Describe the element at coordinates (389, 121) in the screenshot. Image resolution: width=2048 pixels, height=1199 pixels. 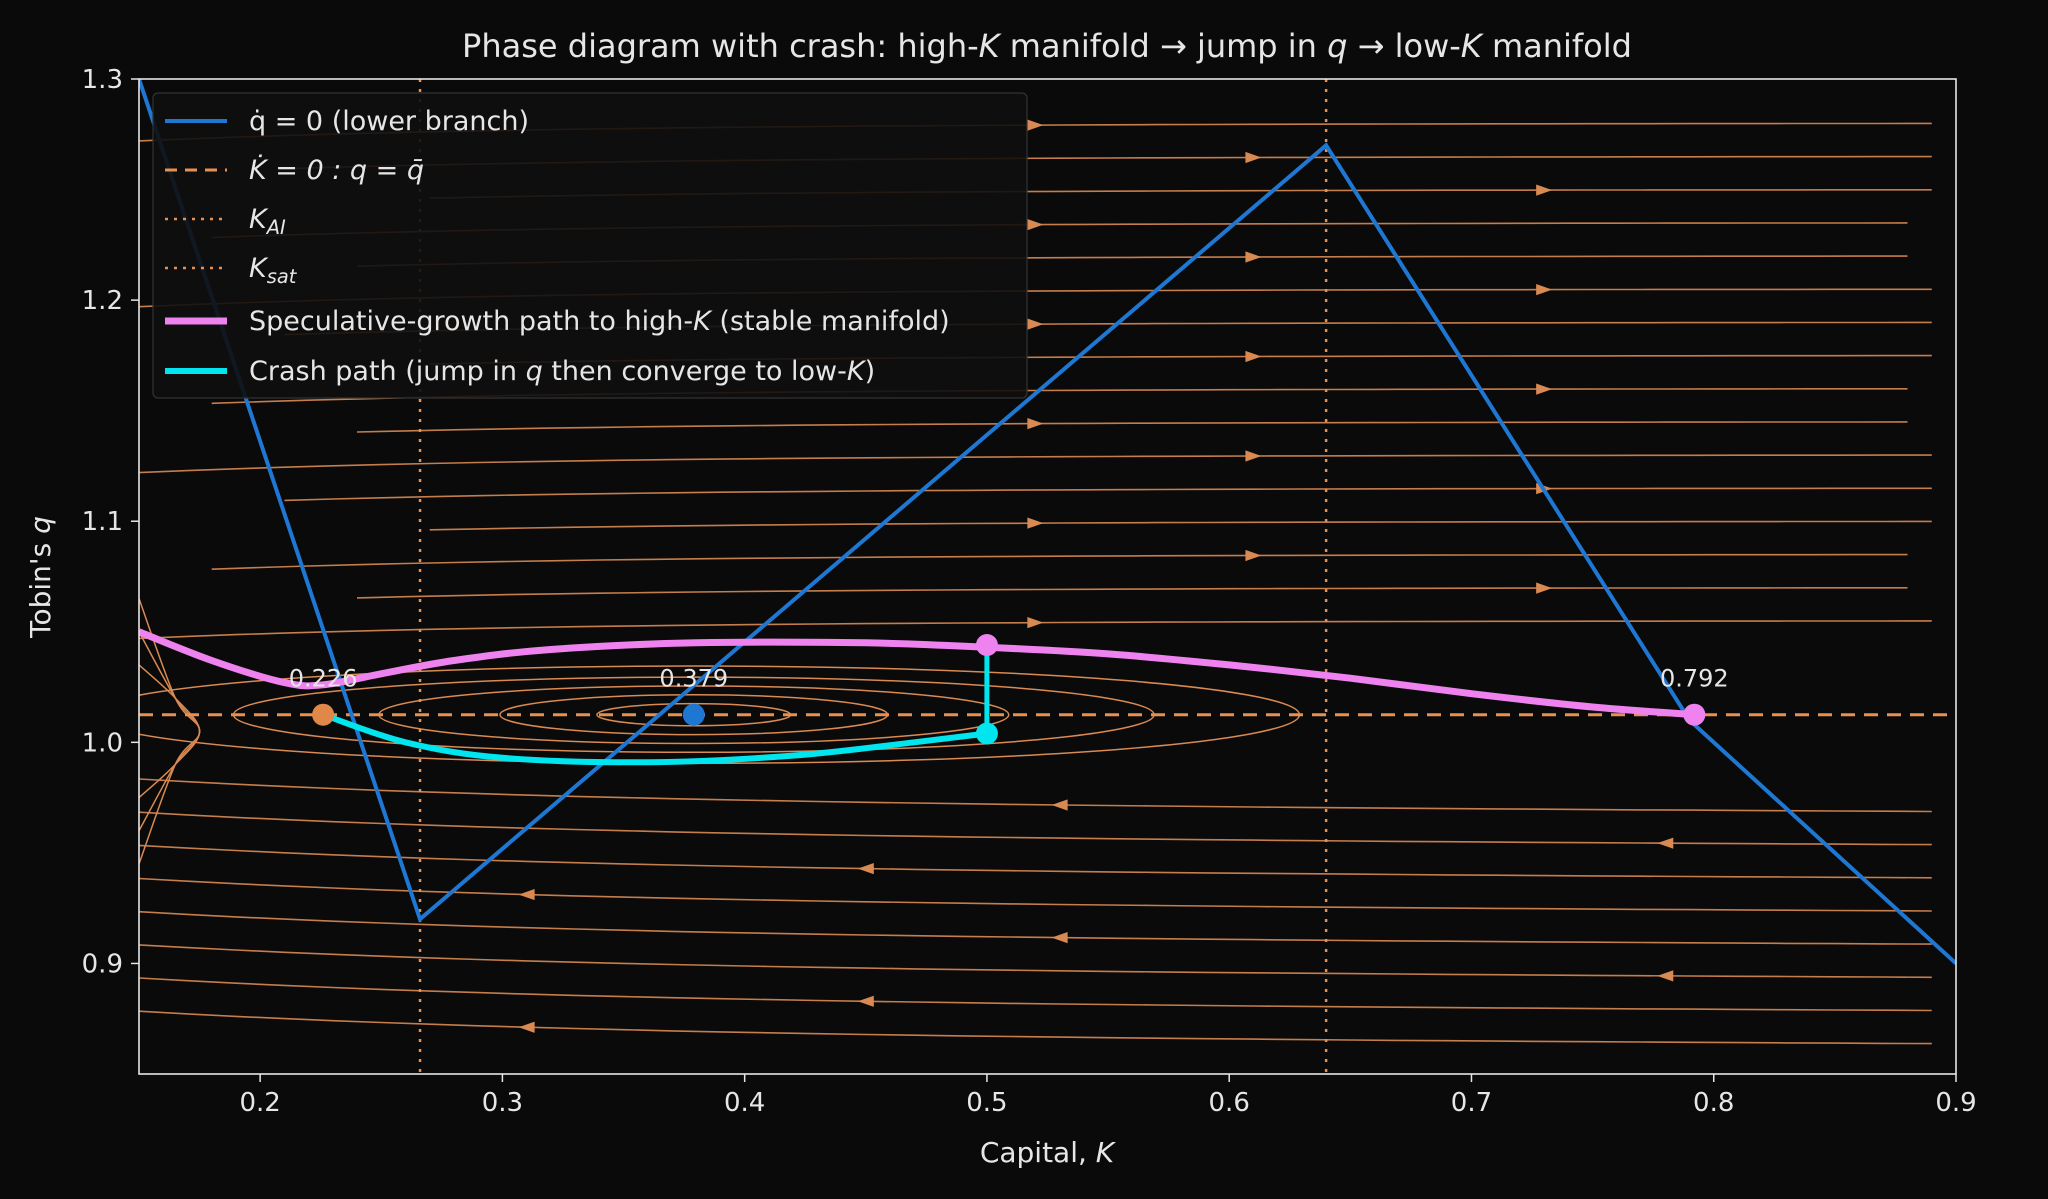
I see `legend-label: q̇ = 0 (lower branch)` at that location.